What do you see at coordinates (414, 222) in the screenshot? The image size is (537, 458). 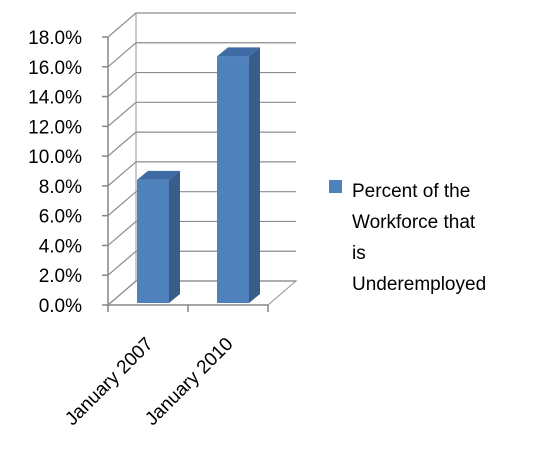 I see `legend-label-line: Workforce that` at bounding box center [414, 222].